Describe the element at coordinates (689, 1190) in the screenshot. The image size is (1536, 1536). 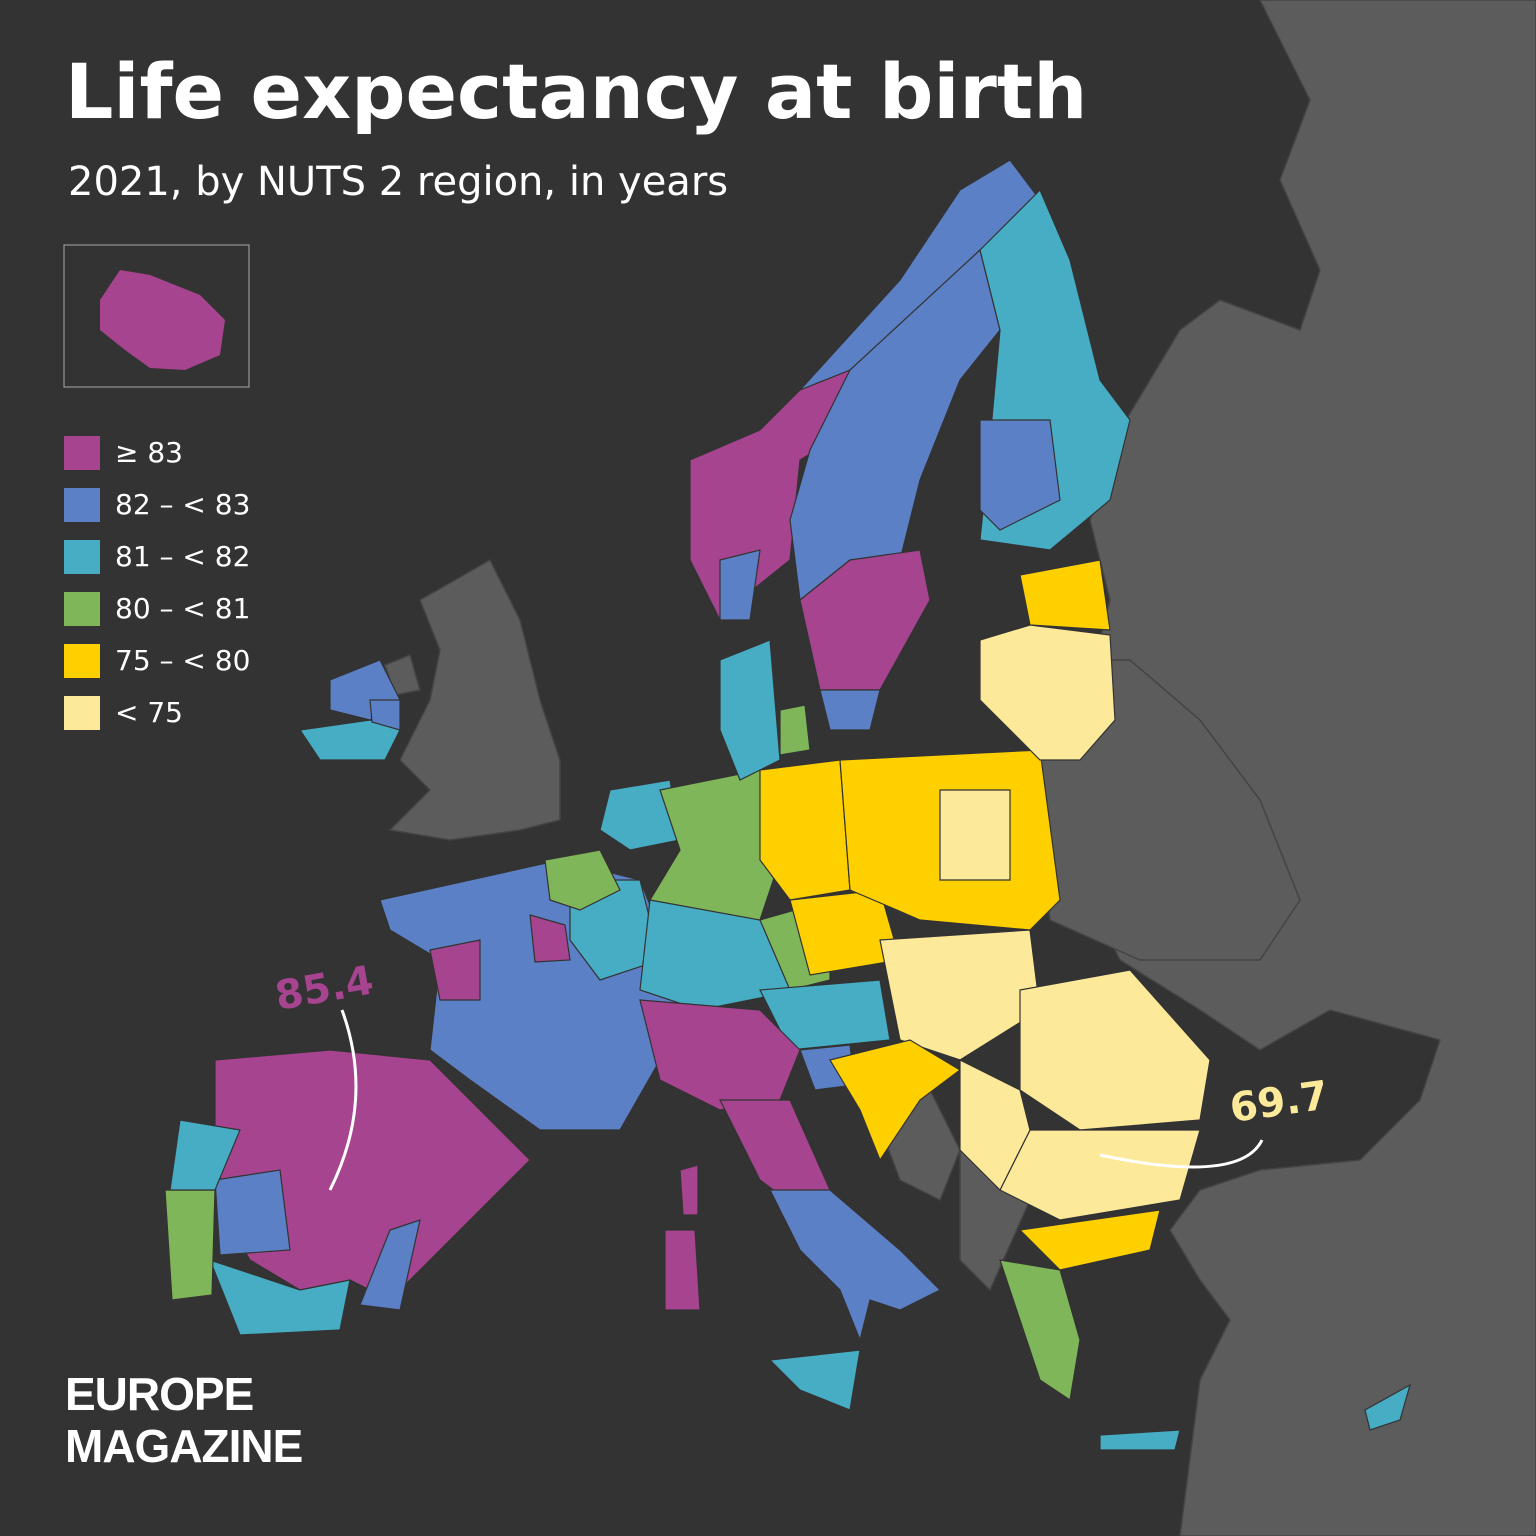
I see `corsica` at that location.